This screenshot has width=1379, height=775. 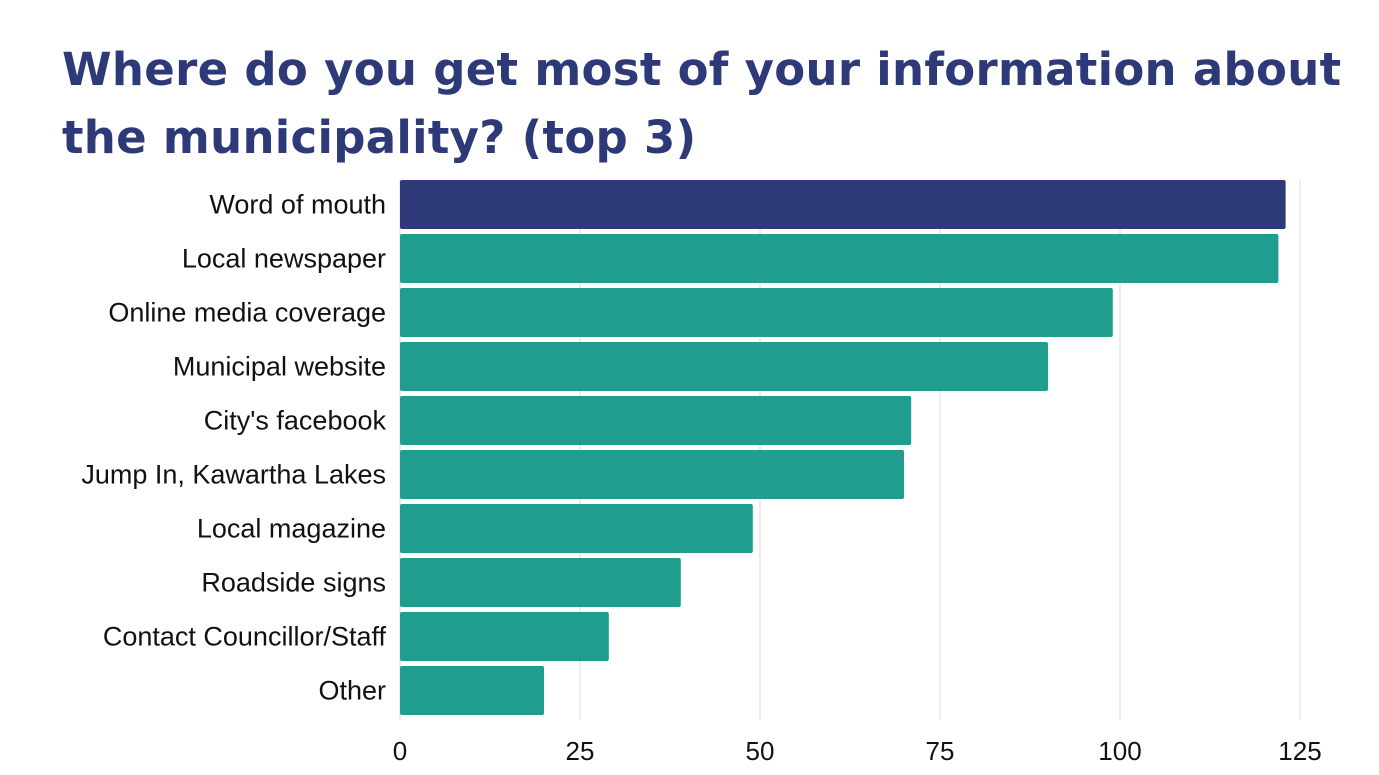 I want to click on category-label-5: Jump In, Kawartha Lakes, so click(x=233, y=475).